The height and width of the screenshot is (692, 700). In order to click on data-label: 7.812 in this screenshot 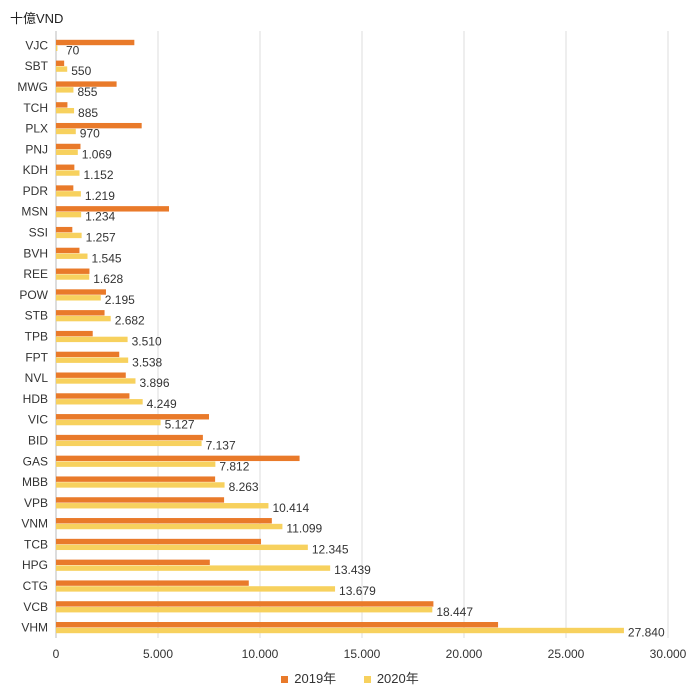, I will do `click(234, 466)`.